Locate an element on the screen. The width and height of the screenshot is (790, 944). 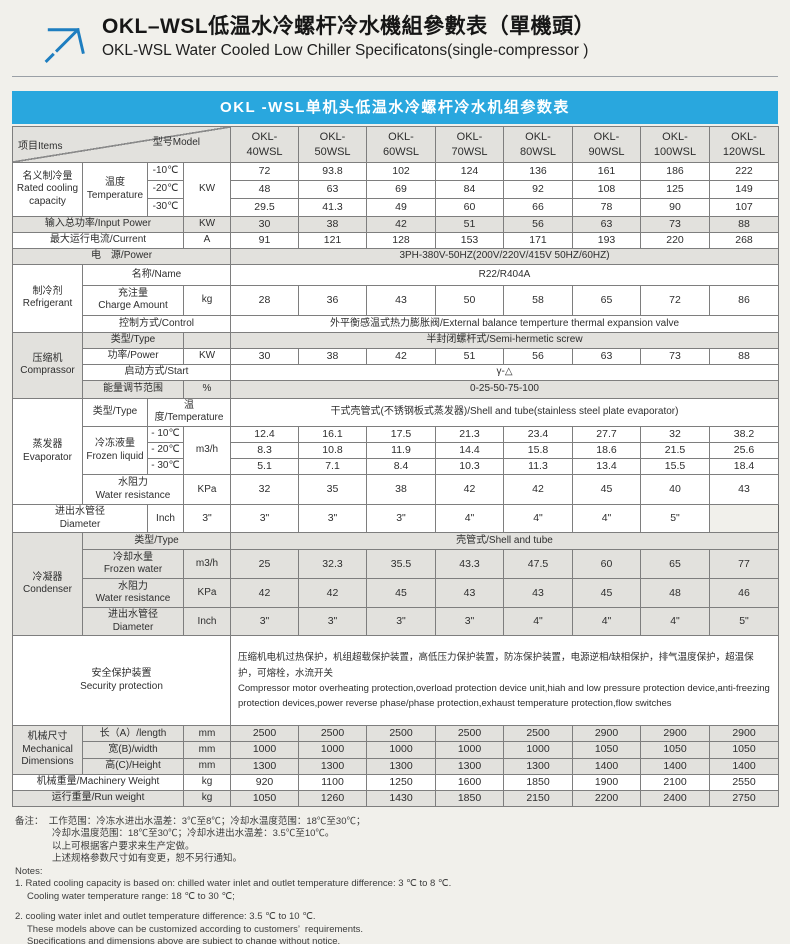
value-cell: 半封闭螺杆式/Semi-hermetic screw is located at coordinates (504, 340).